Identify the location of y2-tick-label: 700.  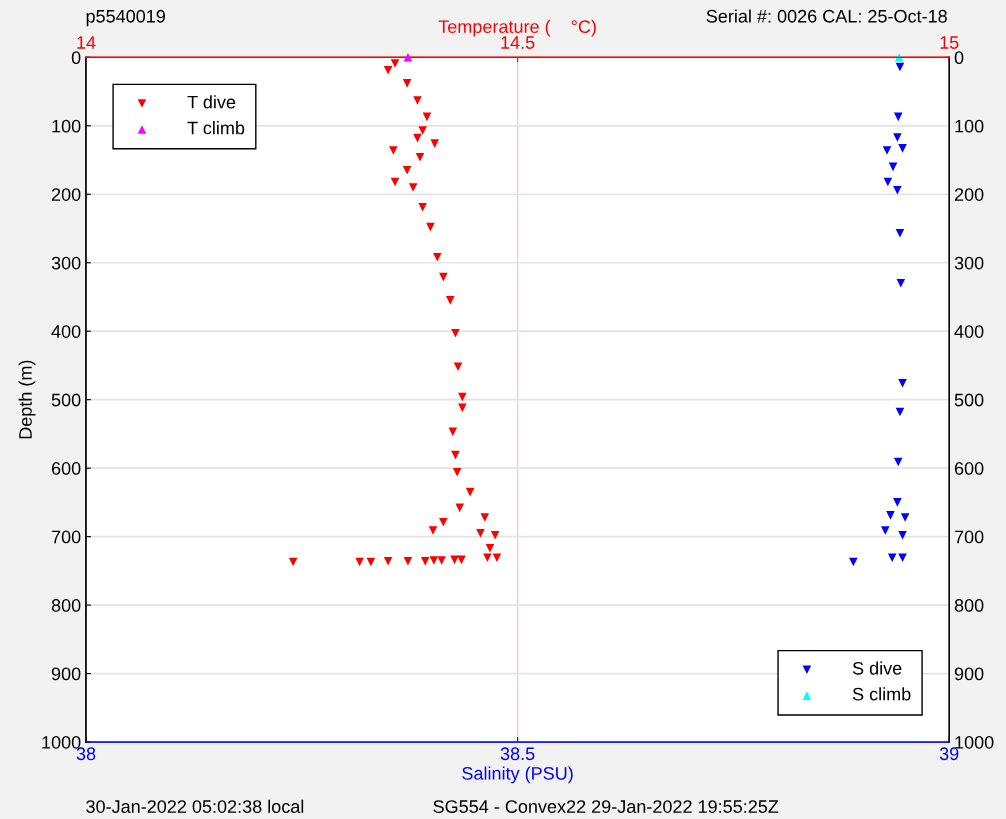
(969, 537).